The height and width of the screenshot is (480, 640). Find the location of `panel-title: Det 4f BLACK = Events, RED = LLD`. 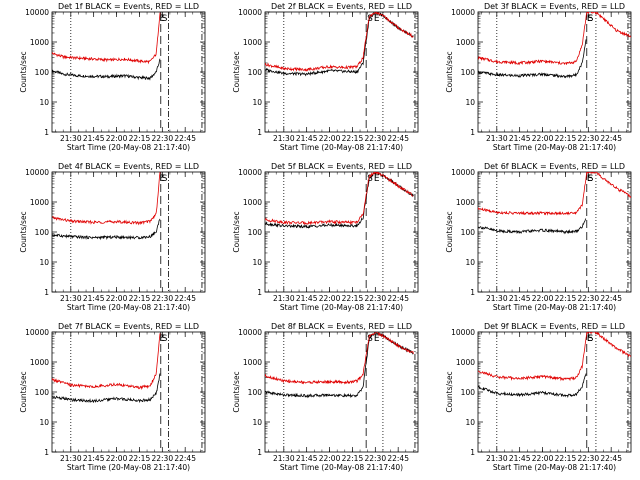

panel-title: Det 4f BLACK = Events, RED = LLD is located at coordinates (128, 166).